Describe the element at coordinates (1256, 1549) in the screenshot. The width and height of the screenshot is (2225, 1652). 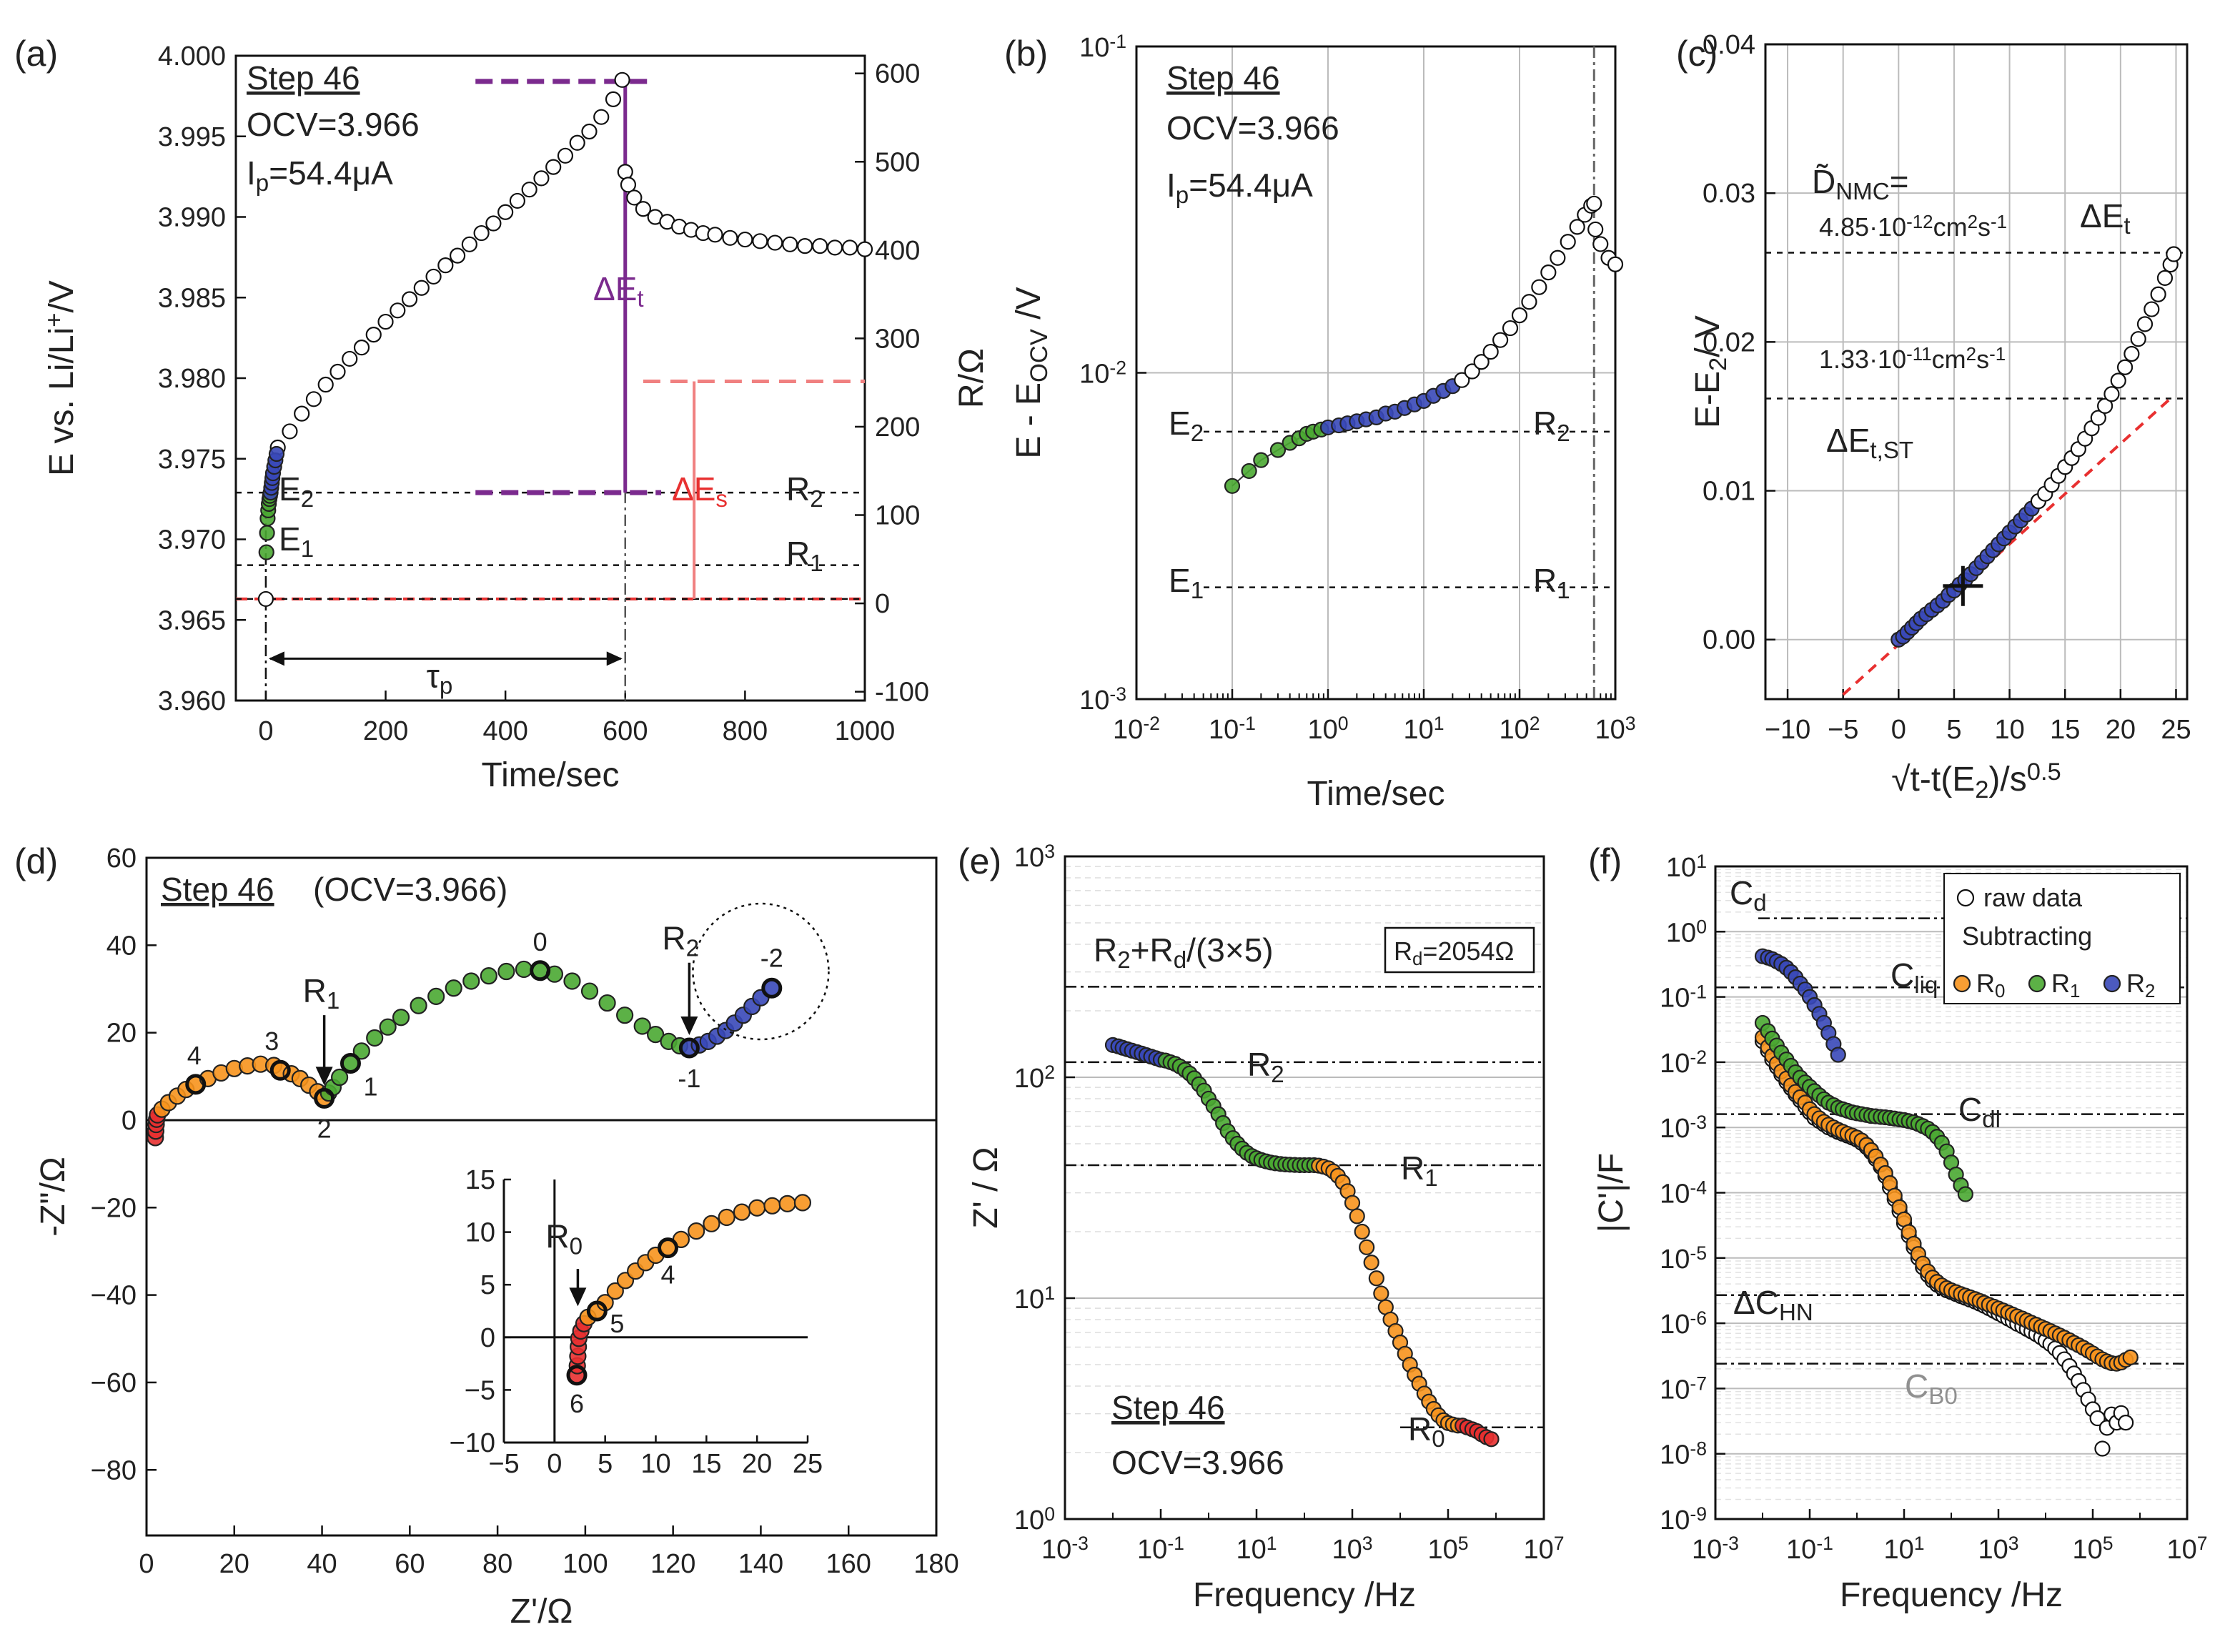
I see `x-tick-label: 101` at that location.